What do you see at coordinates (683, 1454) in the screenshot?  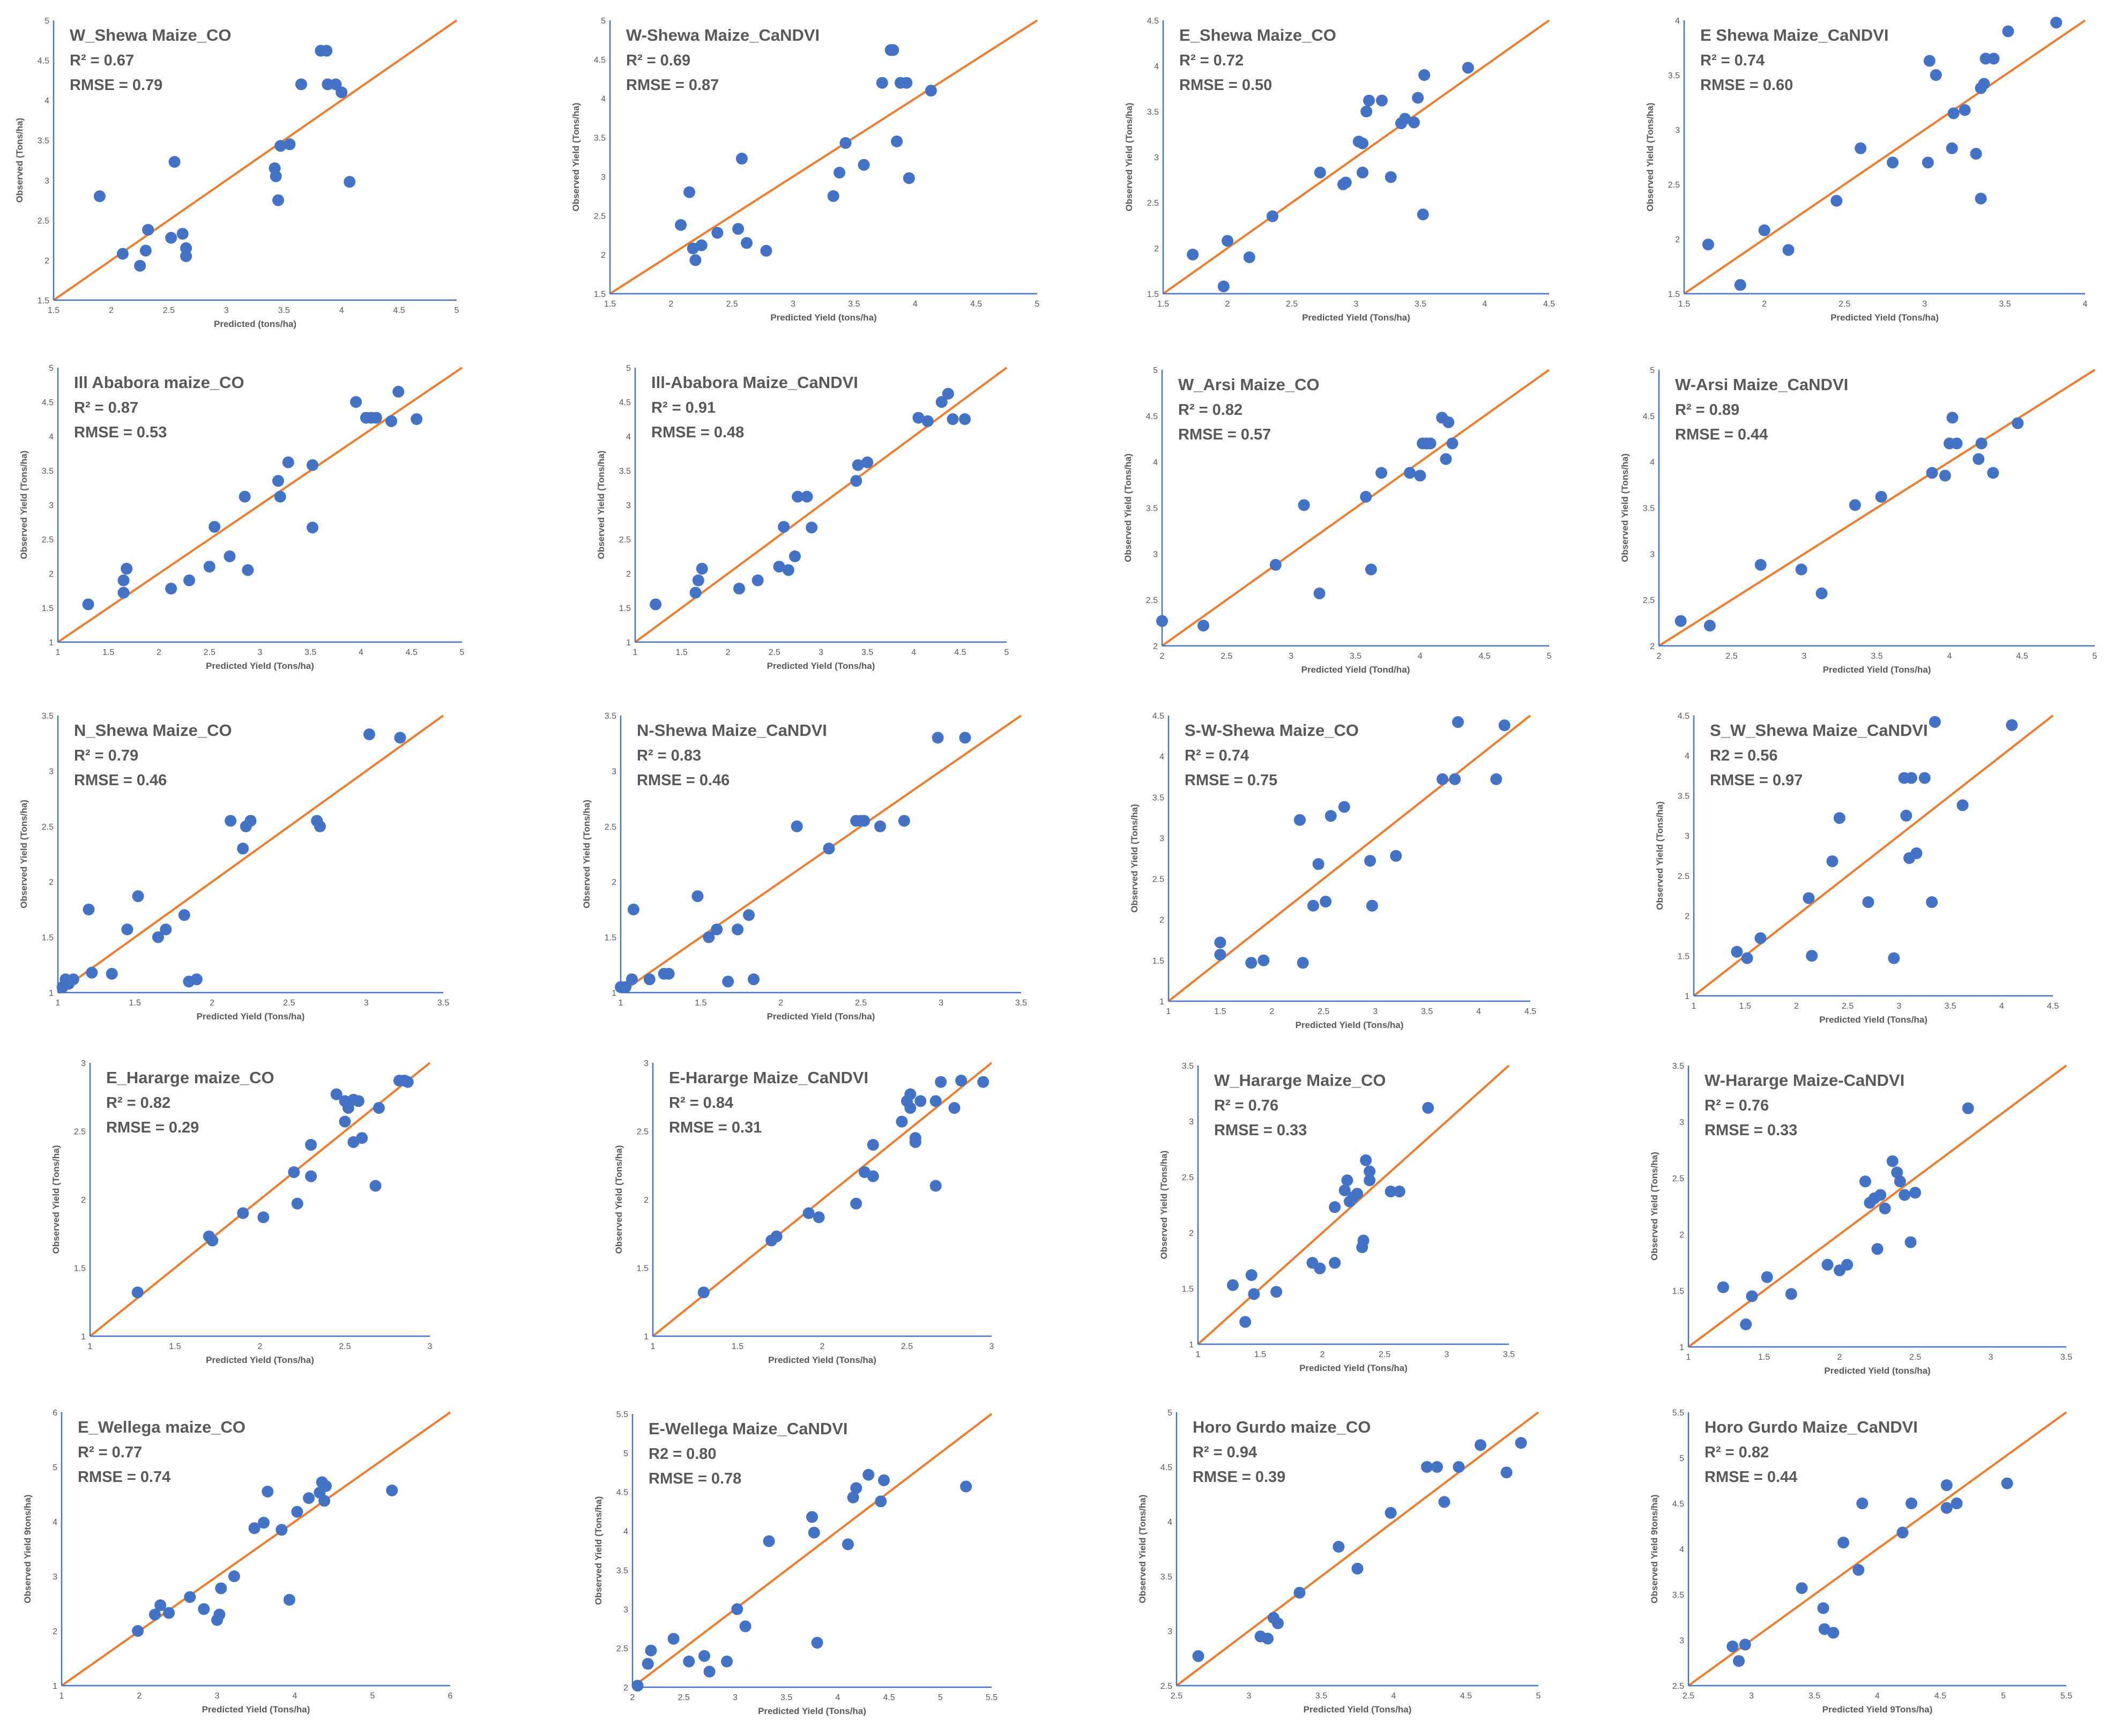 I see `r-squared-label: R2 = 0.80` at bounding box center [683, 1454].